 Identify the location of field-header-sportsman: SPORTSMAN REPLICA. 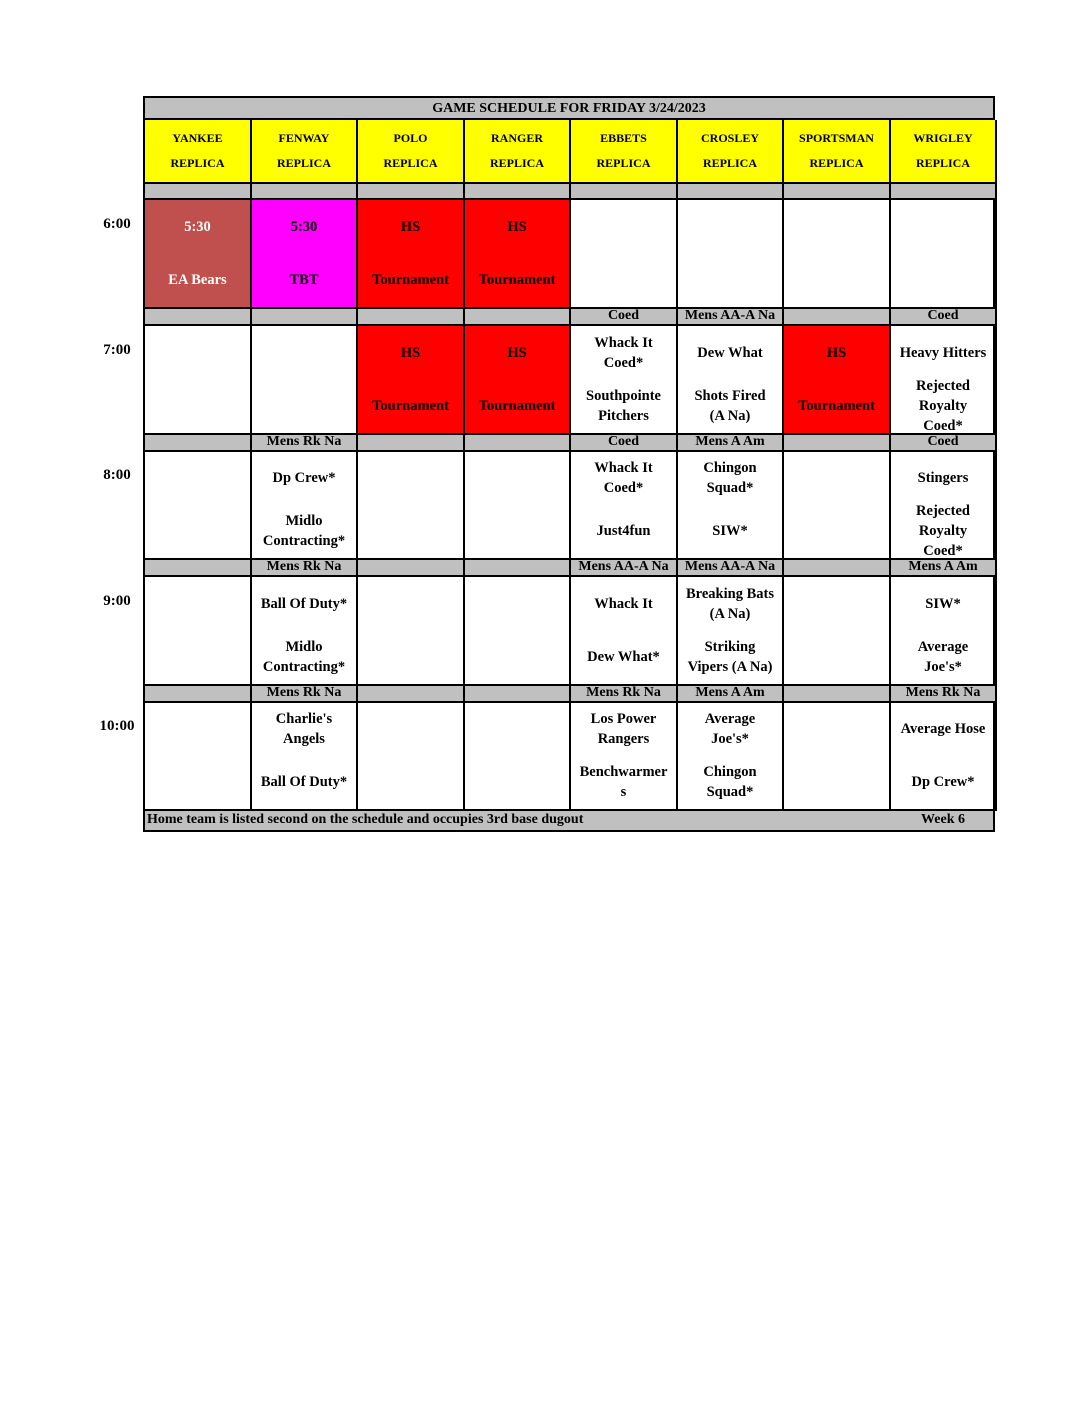
(837, 152).